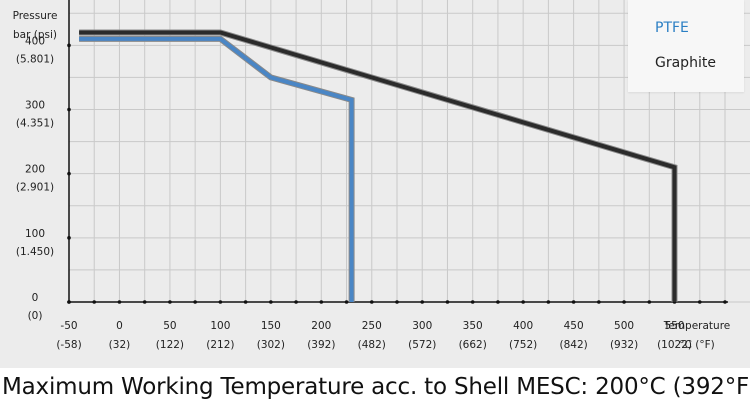  I want to click on x-tick-sublabel: (752), so click(523, 345).